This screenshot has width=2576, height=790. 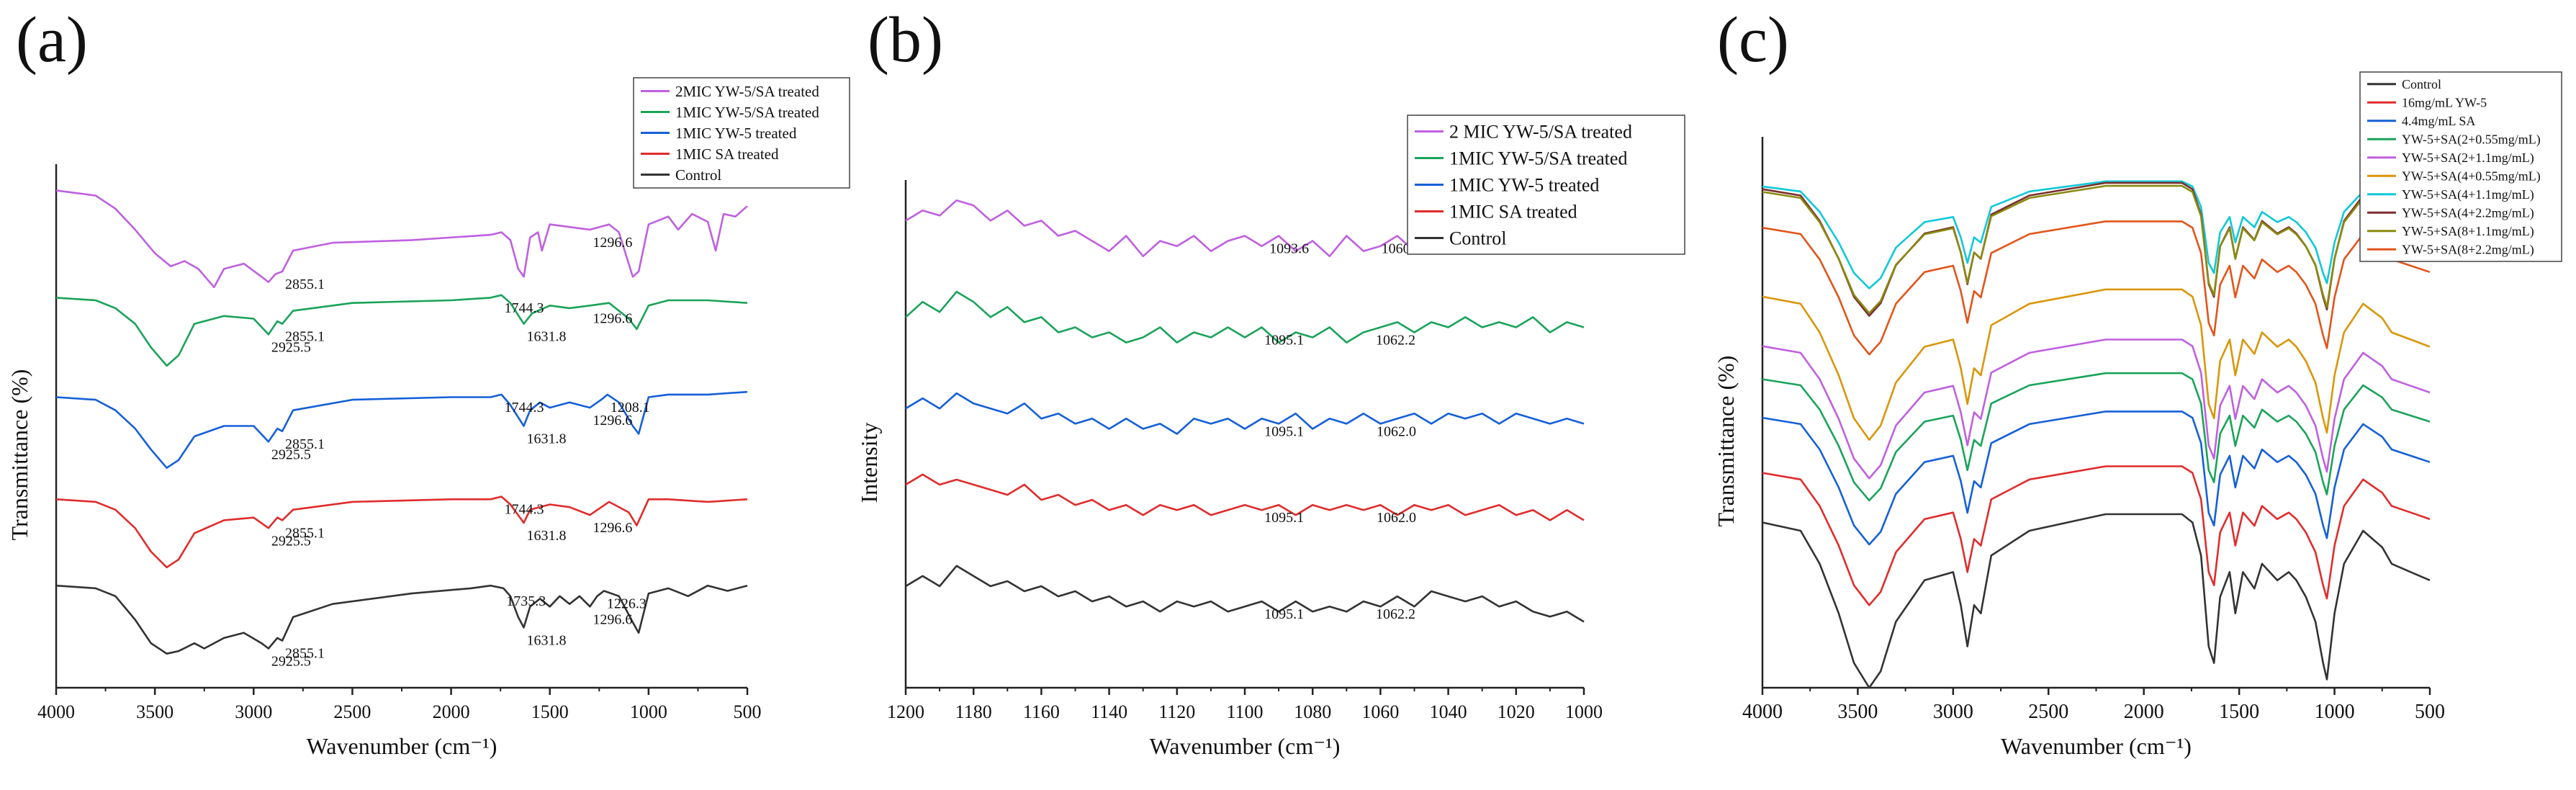 I want to click on x-tick-label: 1100, so click(x=1244, y=712).